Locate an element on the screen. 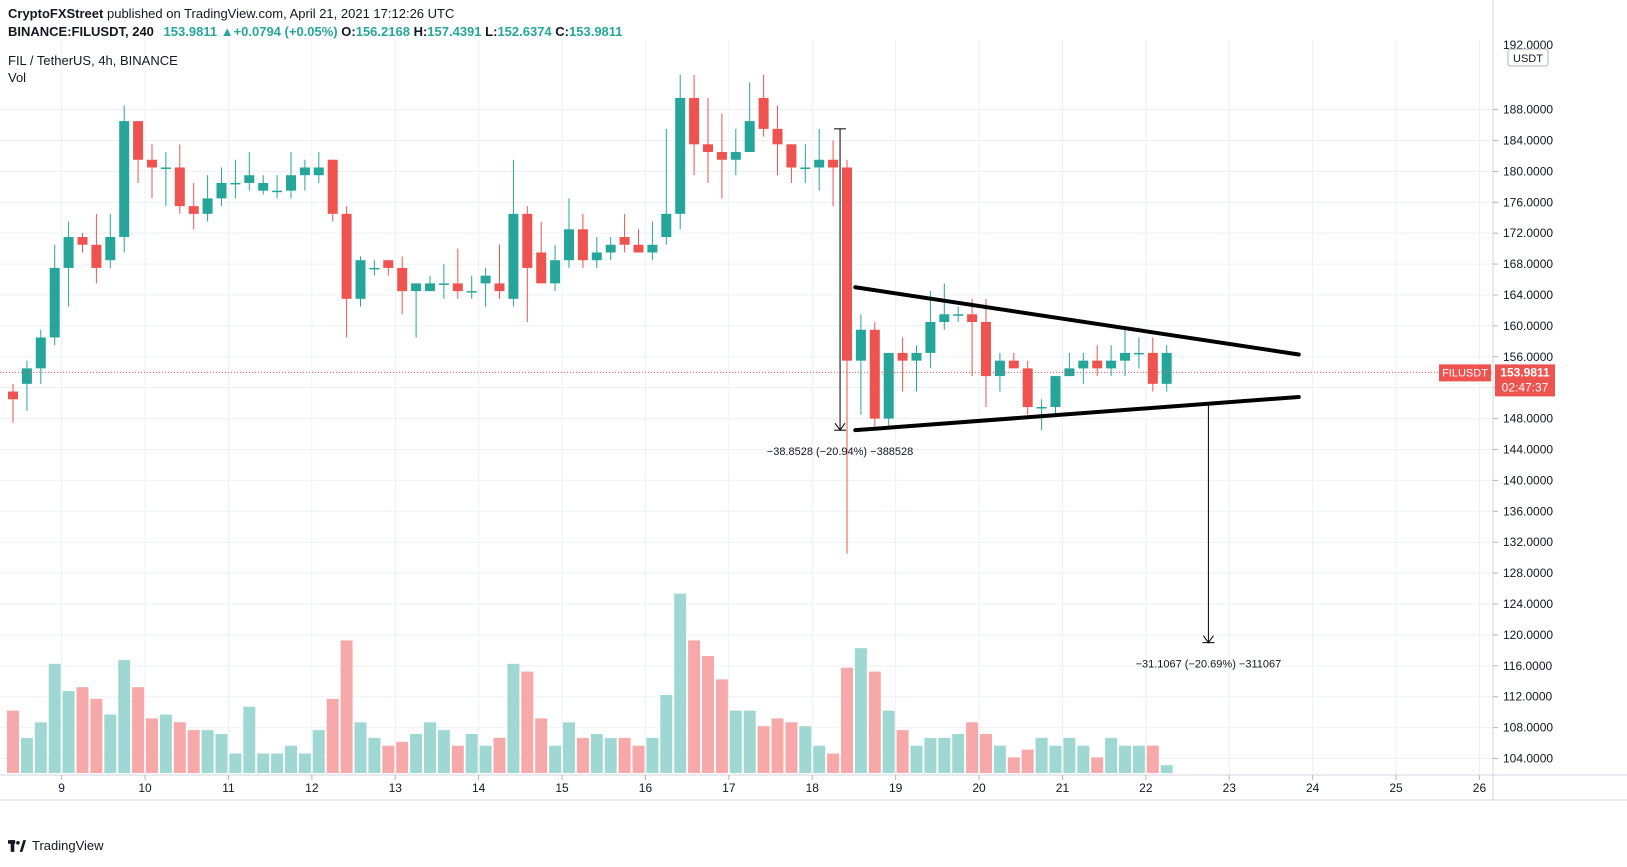  time-tick-label: 14 is located at coordinates (479, 788).